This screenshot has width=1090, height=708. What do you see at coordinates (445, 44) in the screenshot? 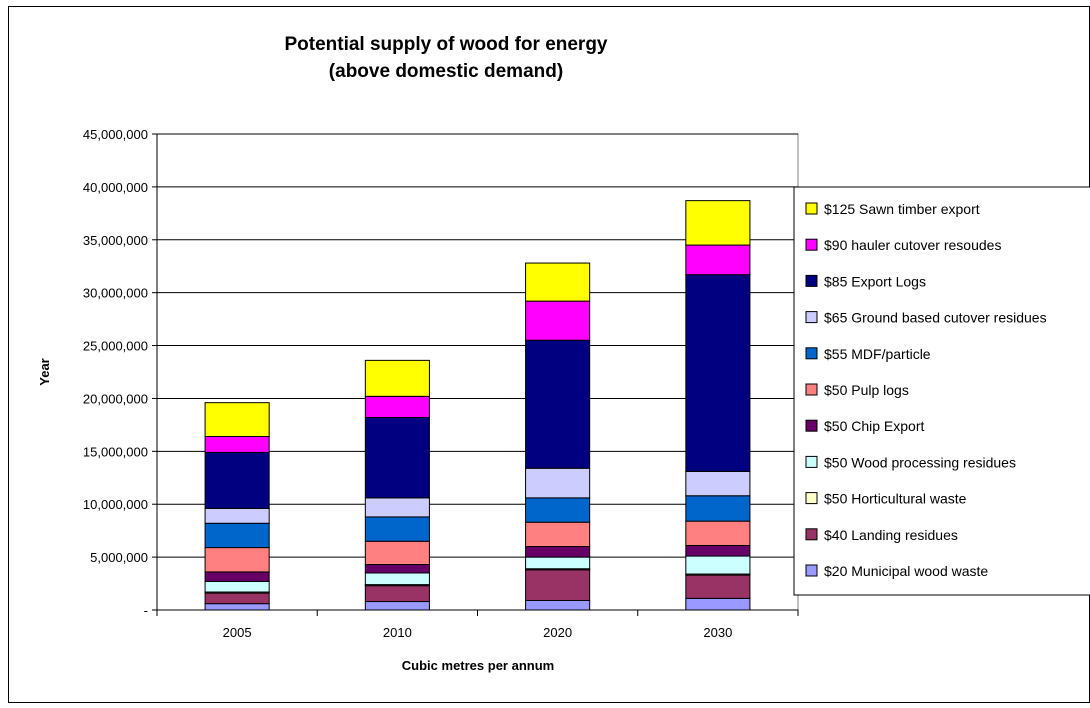
I see `chart-title: Potential supply of wood for energy` at bounding box center [445, 44].